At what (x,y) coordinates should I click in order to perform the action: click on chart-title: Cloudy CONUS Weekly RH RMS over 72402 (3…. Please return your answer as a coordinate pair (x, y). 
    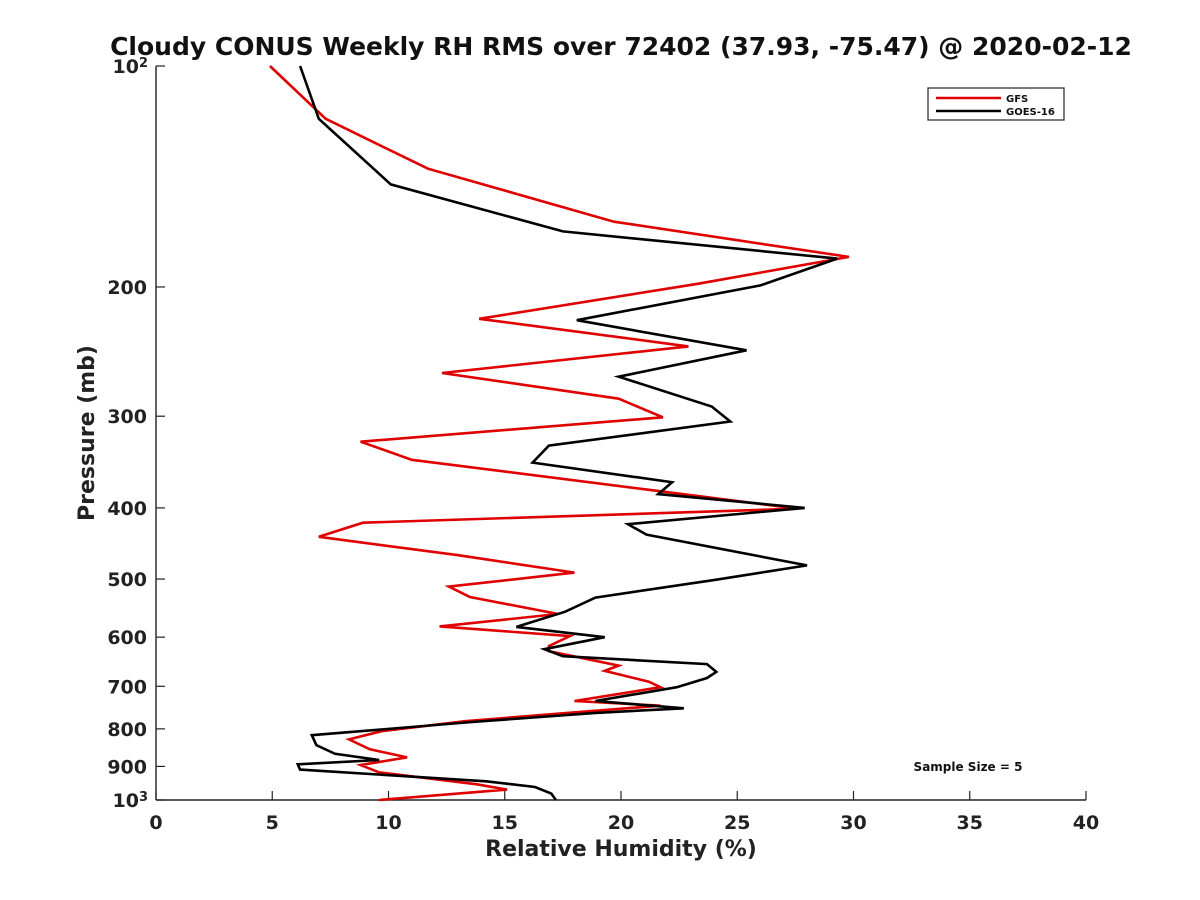
    Looking at the image, I should click on (621, 46).